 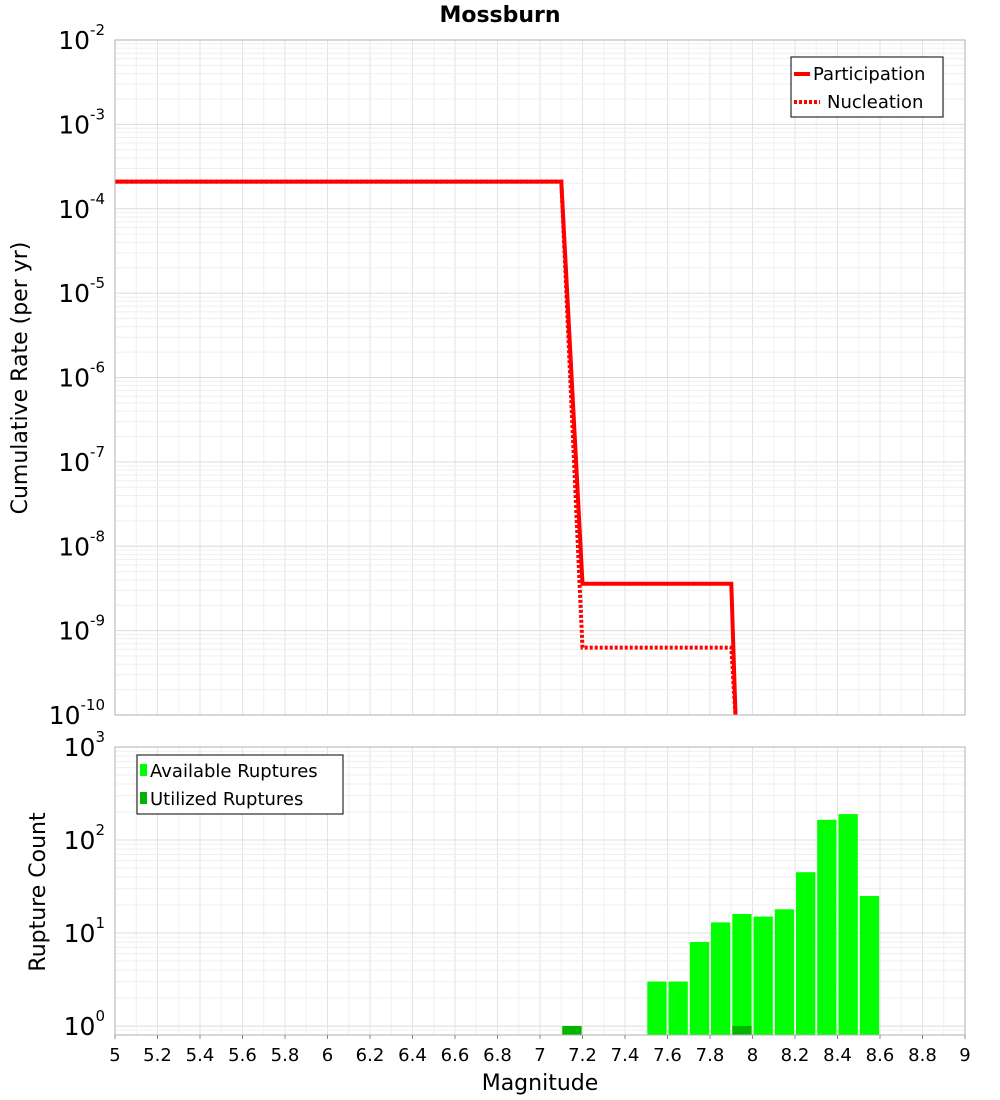 What do you see at coordinates (84, 931) in the screenshot?
I see `y-tick-label: 10¹` at bounding box center [84, 931].